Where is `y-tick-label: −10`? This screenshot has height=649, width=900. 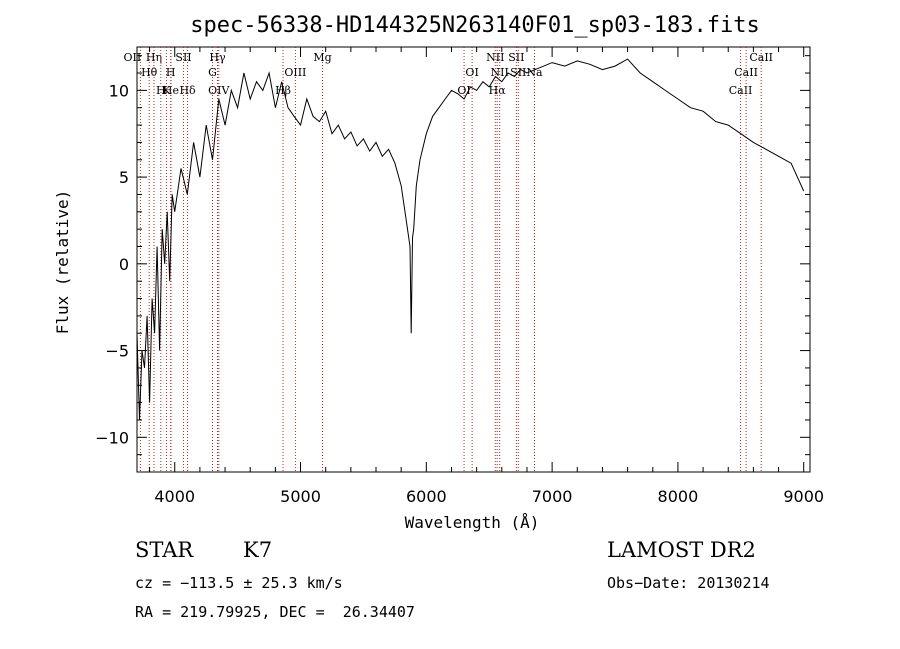 y-tick-label: −10 is located at coordinates (112, 437).